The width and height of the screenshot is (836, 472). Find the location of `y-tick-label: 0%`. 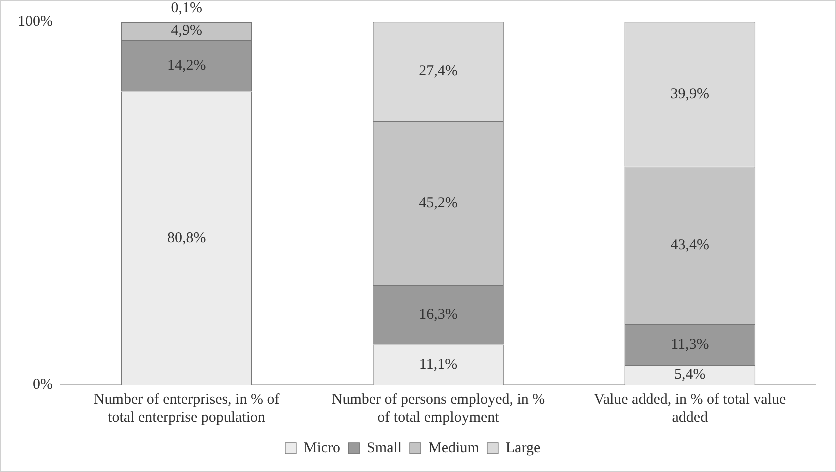

y-tick-label: 0% is located at coordinates (42, 384).